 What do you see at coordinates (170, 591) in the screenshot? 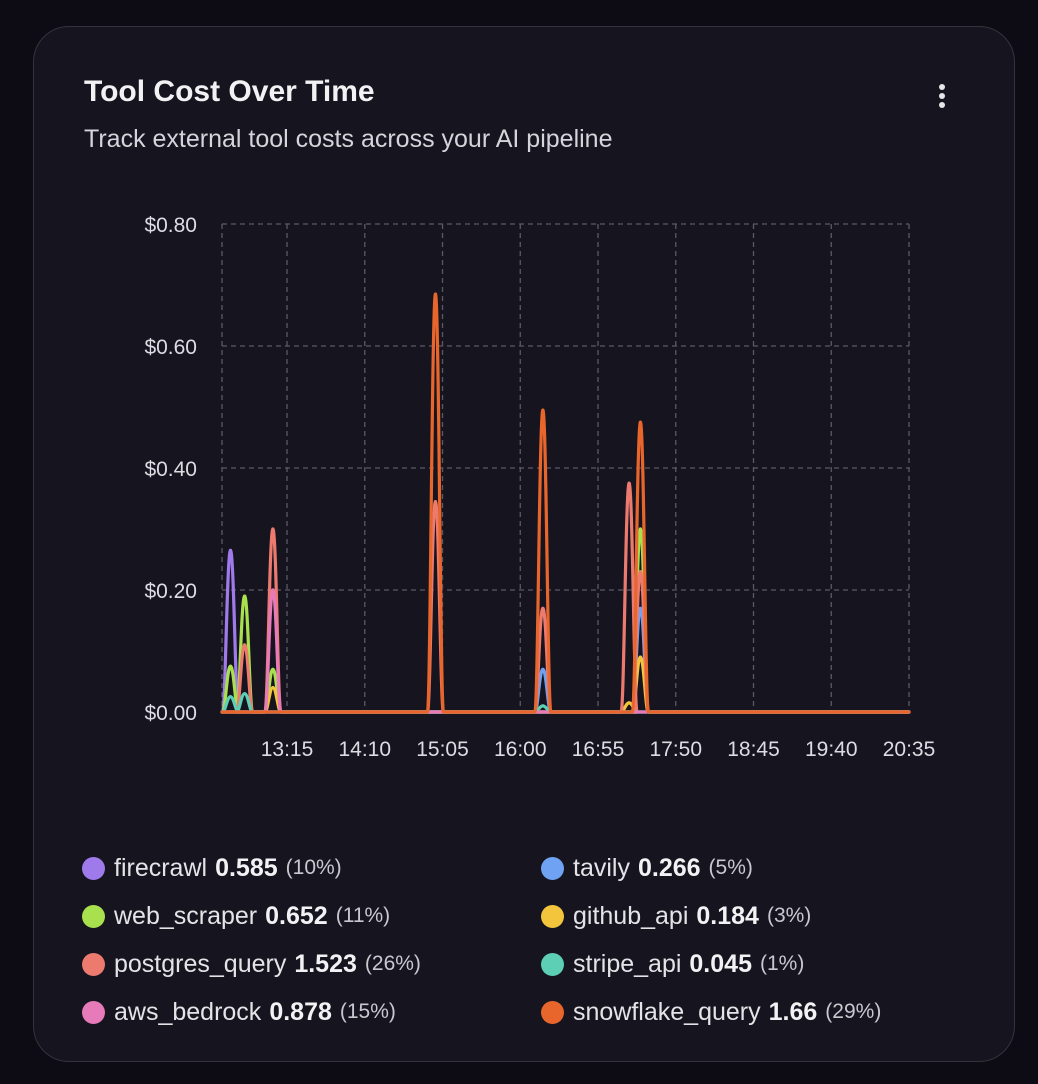
I see `y-tick-label: $0.20` at bounding box center [170, 591].